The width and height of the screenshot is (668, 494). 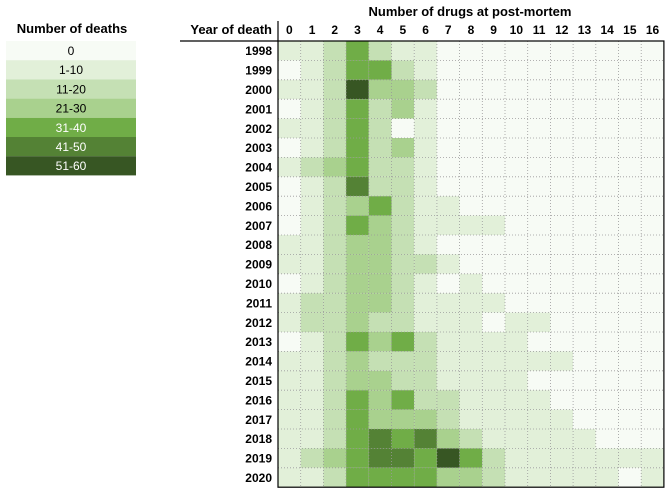 What do you see at coordinates (258, 478) in the screenshot?
I see `y-tick-label: 2020` at bounding box center [258, 478].